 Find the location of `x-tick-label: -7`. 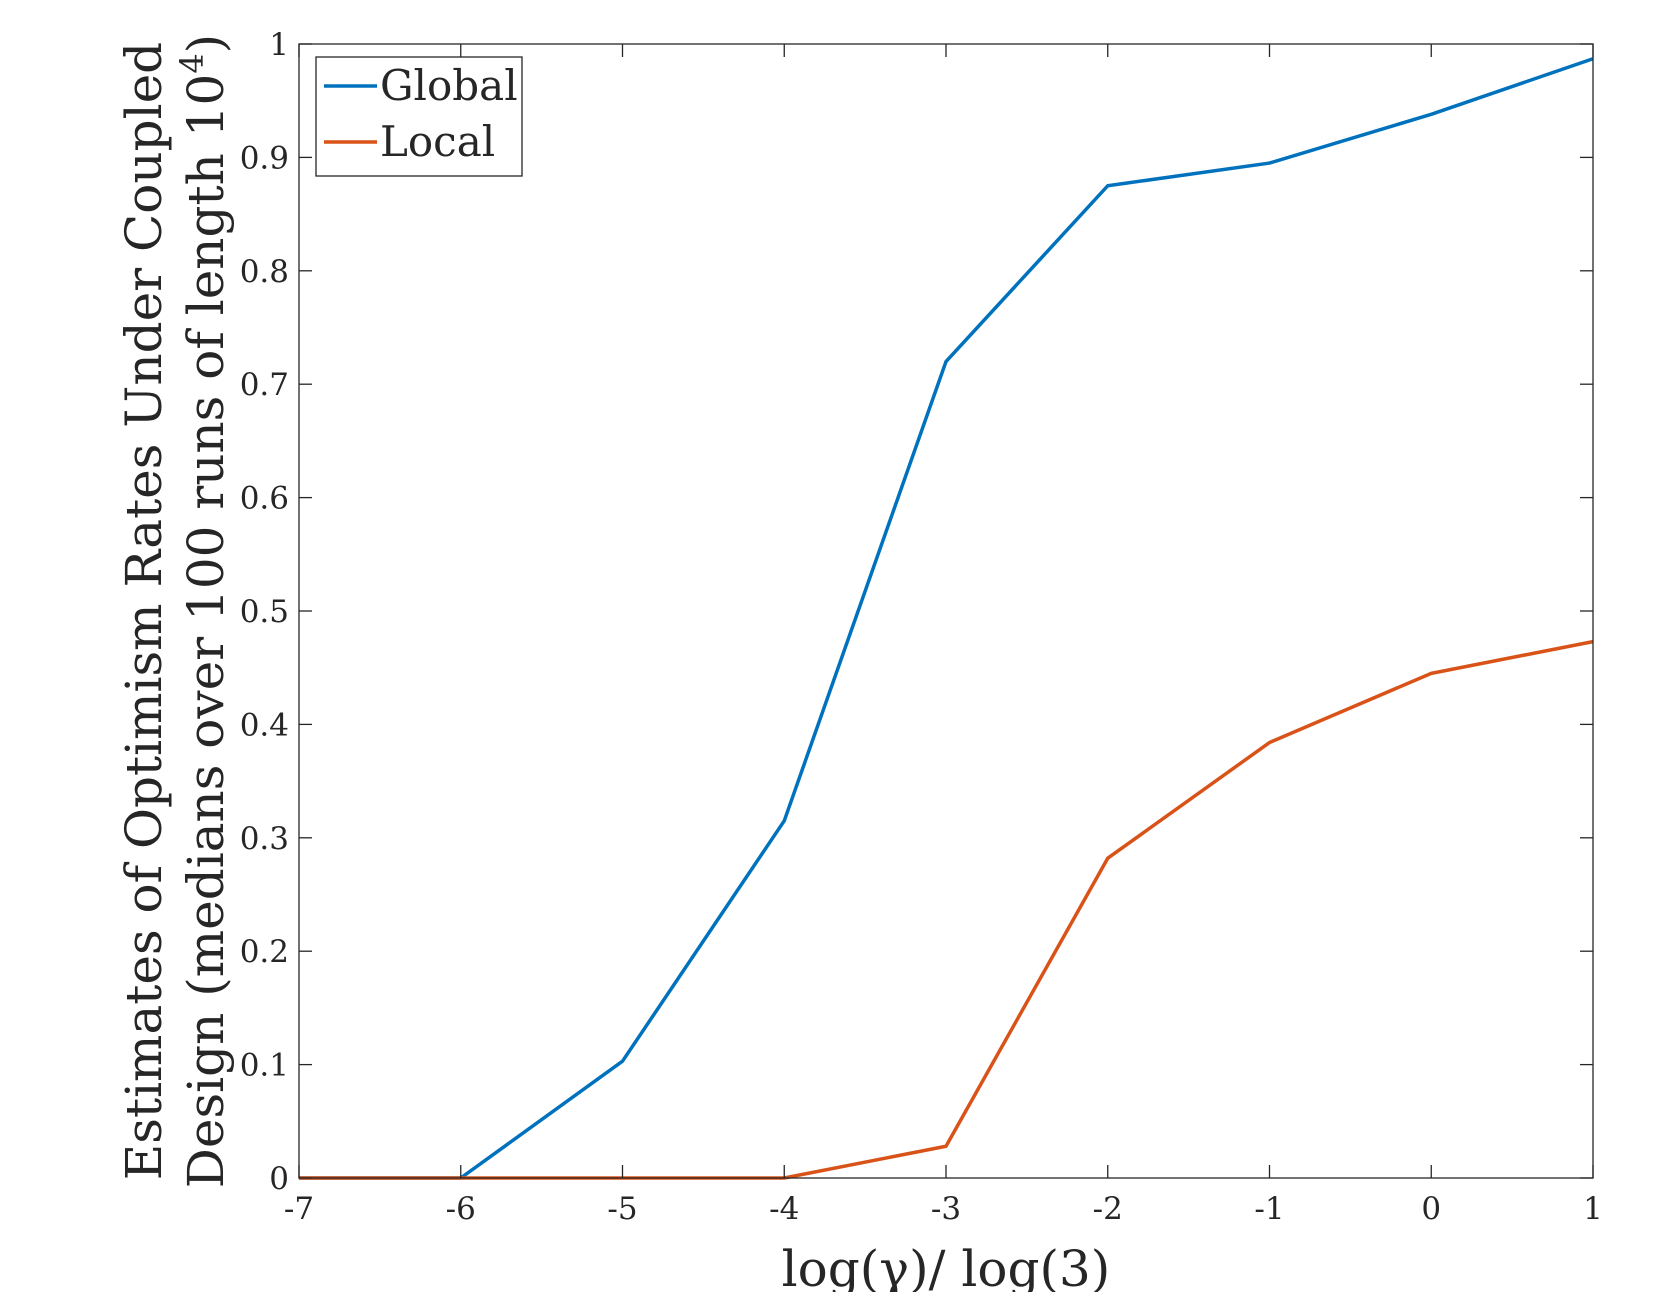

x-tick-label: -7 is located at coordinates (299, 1209).